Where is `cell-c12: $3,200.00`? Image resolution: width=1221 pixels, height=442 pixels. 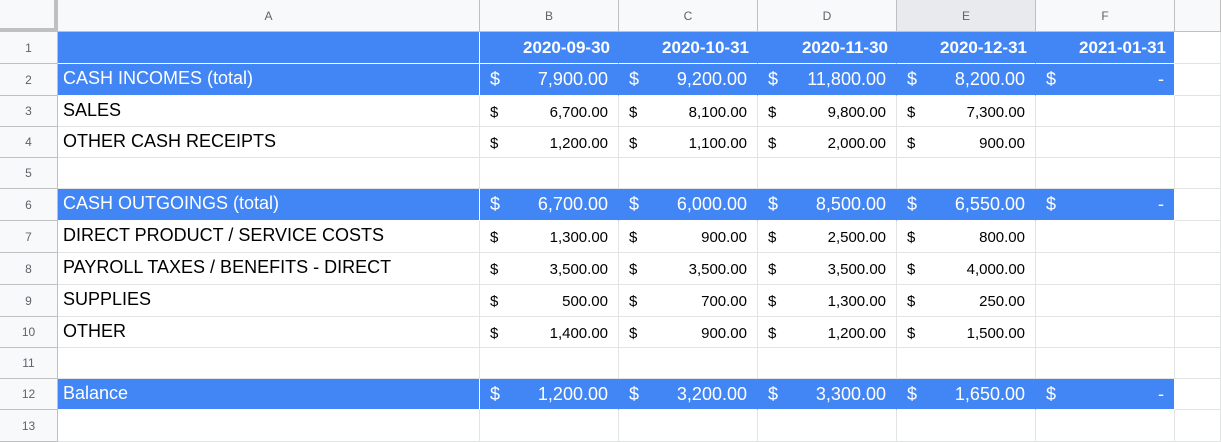
cell-c12: $3,200.00 is located at coordinates (688, 394).